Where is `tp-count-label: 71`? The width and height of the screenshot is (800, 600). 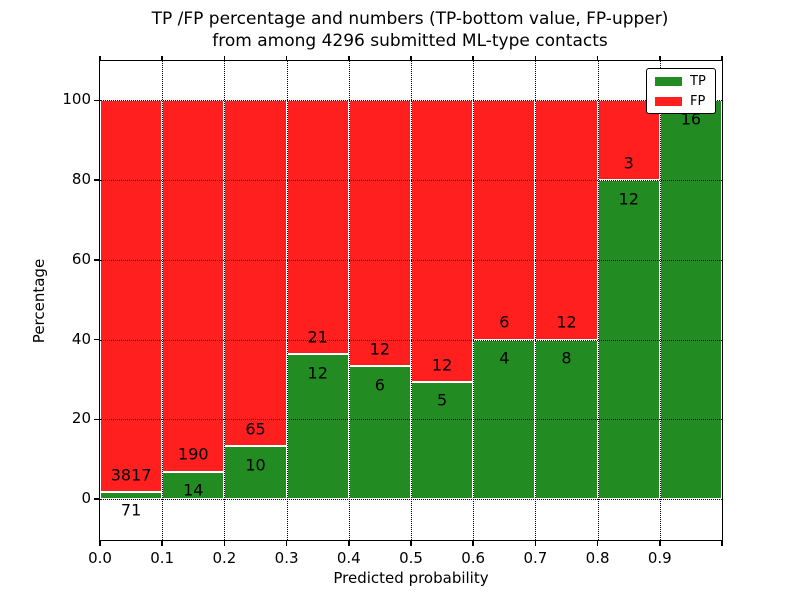
tp-count-label: 71 is located at coordinates (131, 510).